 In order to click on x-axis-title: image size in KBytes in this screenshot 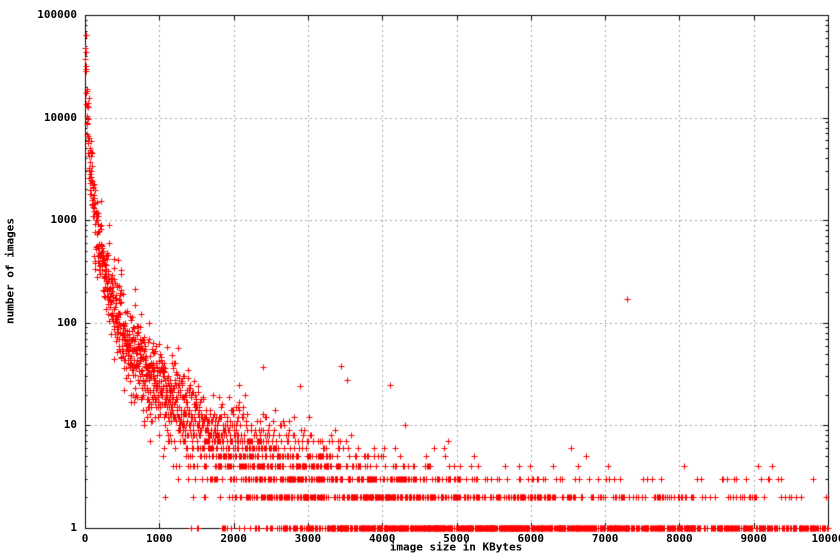, I will do `click(456, 547)`.